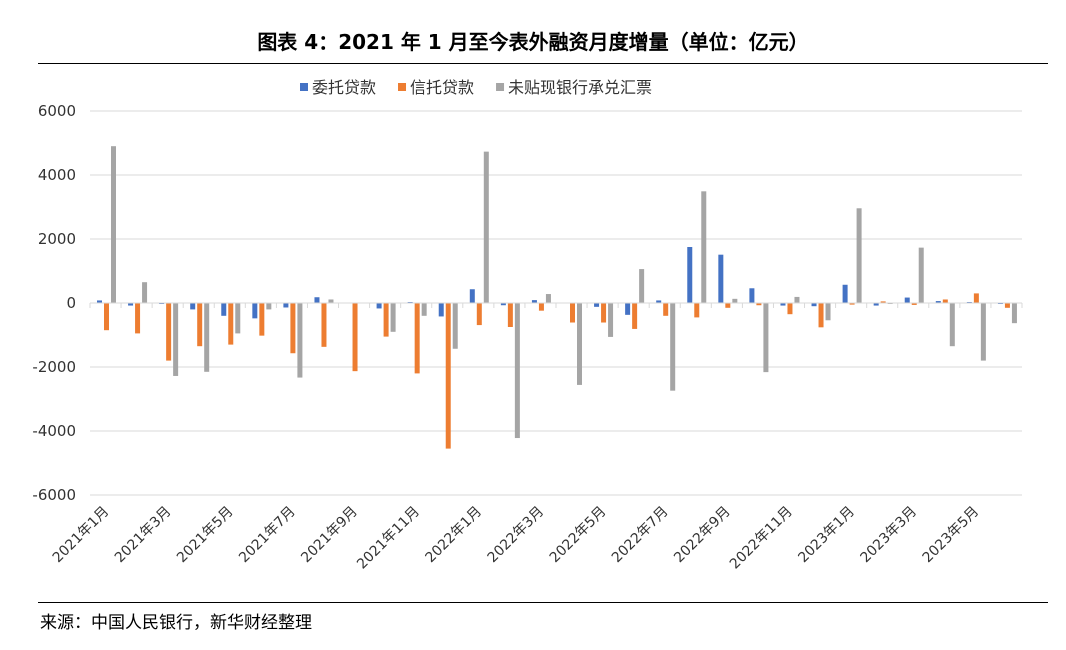 The width and height of the screenshot is (1066, 650). What do you see at coordinates (54, 367) in the screenshot?
I see `y-tick-label: -2000` at bounding box center [54, 367].